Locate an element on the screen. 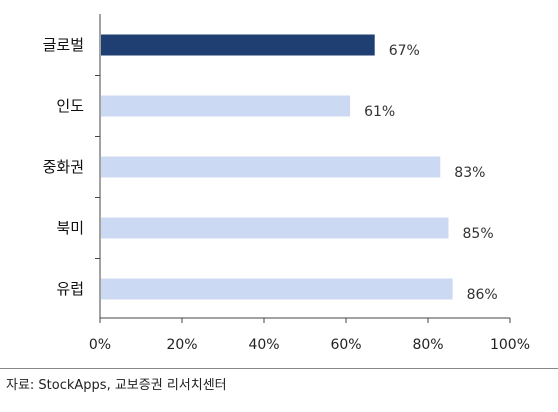 This screenshot has height=412, width=558. x-tick-label-5: 80% is located at coordinates (427, 345).